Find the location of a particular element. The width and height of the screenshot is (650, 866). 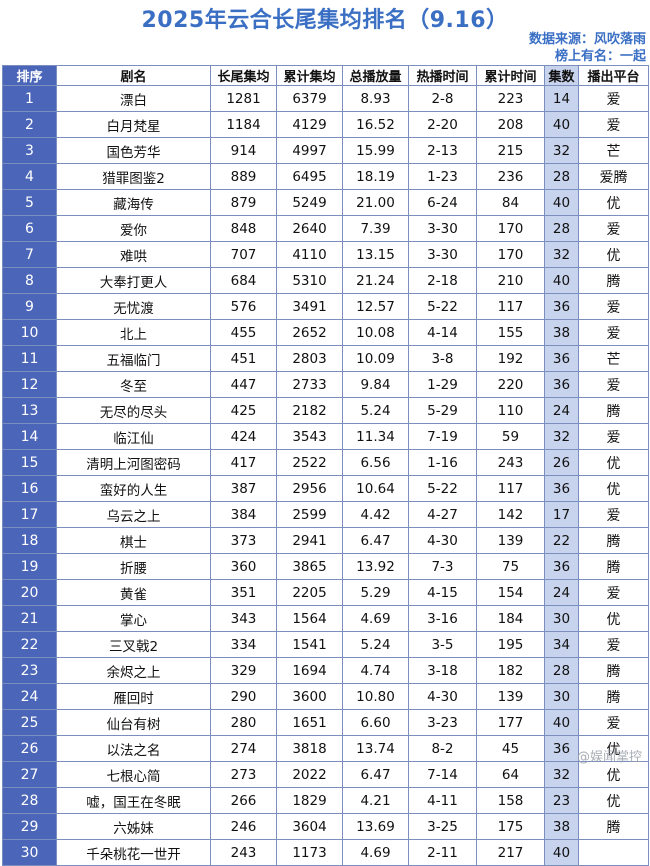

cumulative-avg-cell: 5310 is located at coordinates (309, 280).